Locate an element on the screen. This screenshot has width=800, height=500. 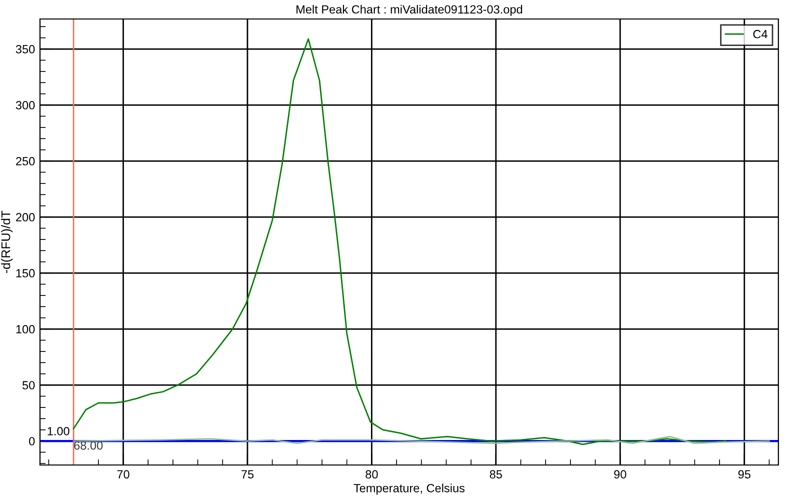
x-tick-label: 80 is located at coordinates (372, 474).